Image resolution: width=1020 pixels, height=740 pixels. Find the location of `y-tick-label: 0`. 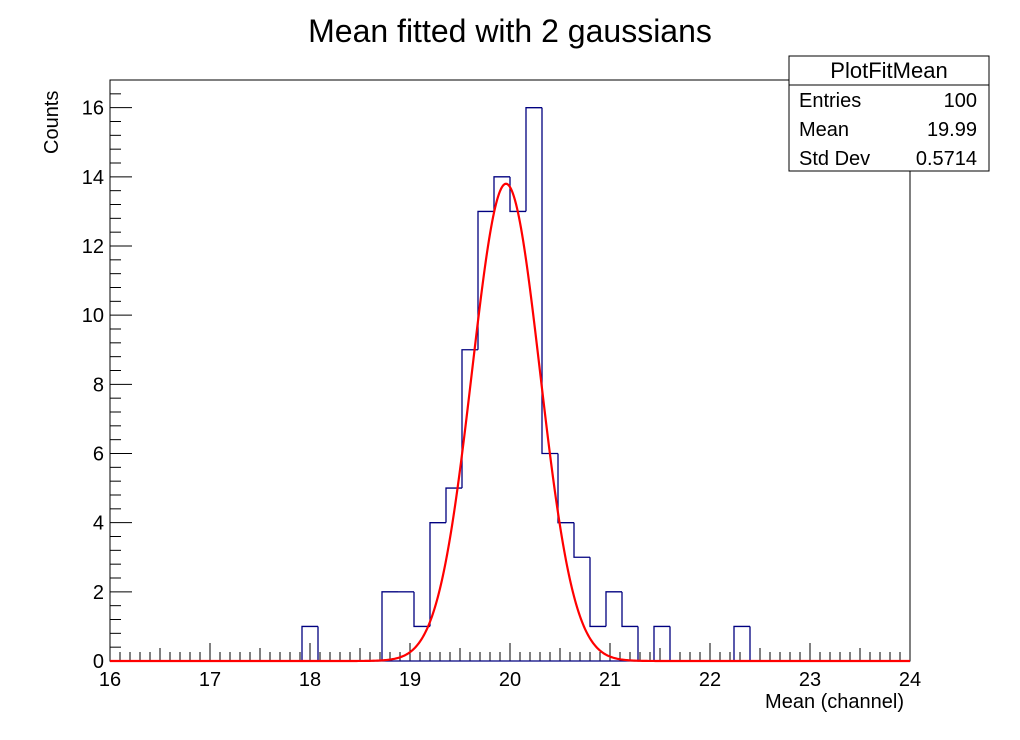

y-tick-label: 0 is located at coordinates (98, 662).